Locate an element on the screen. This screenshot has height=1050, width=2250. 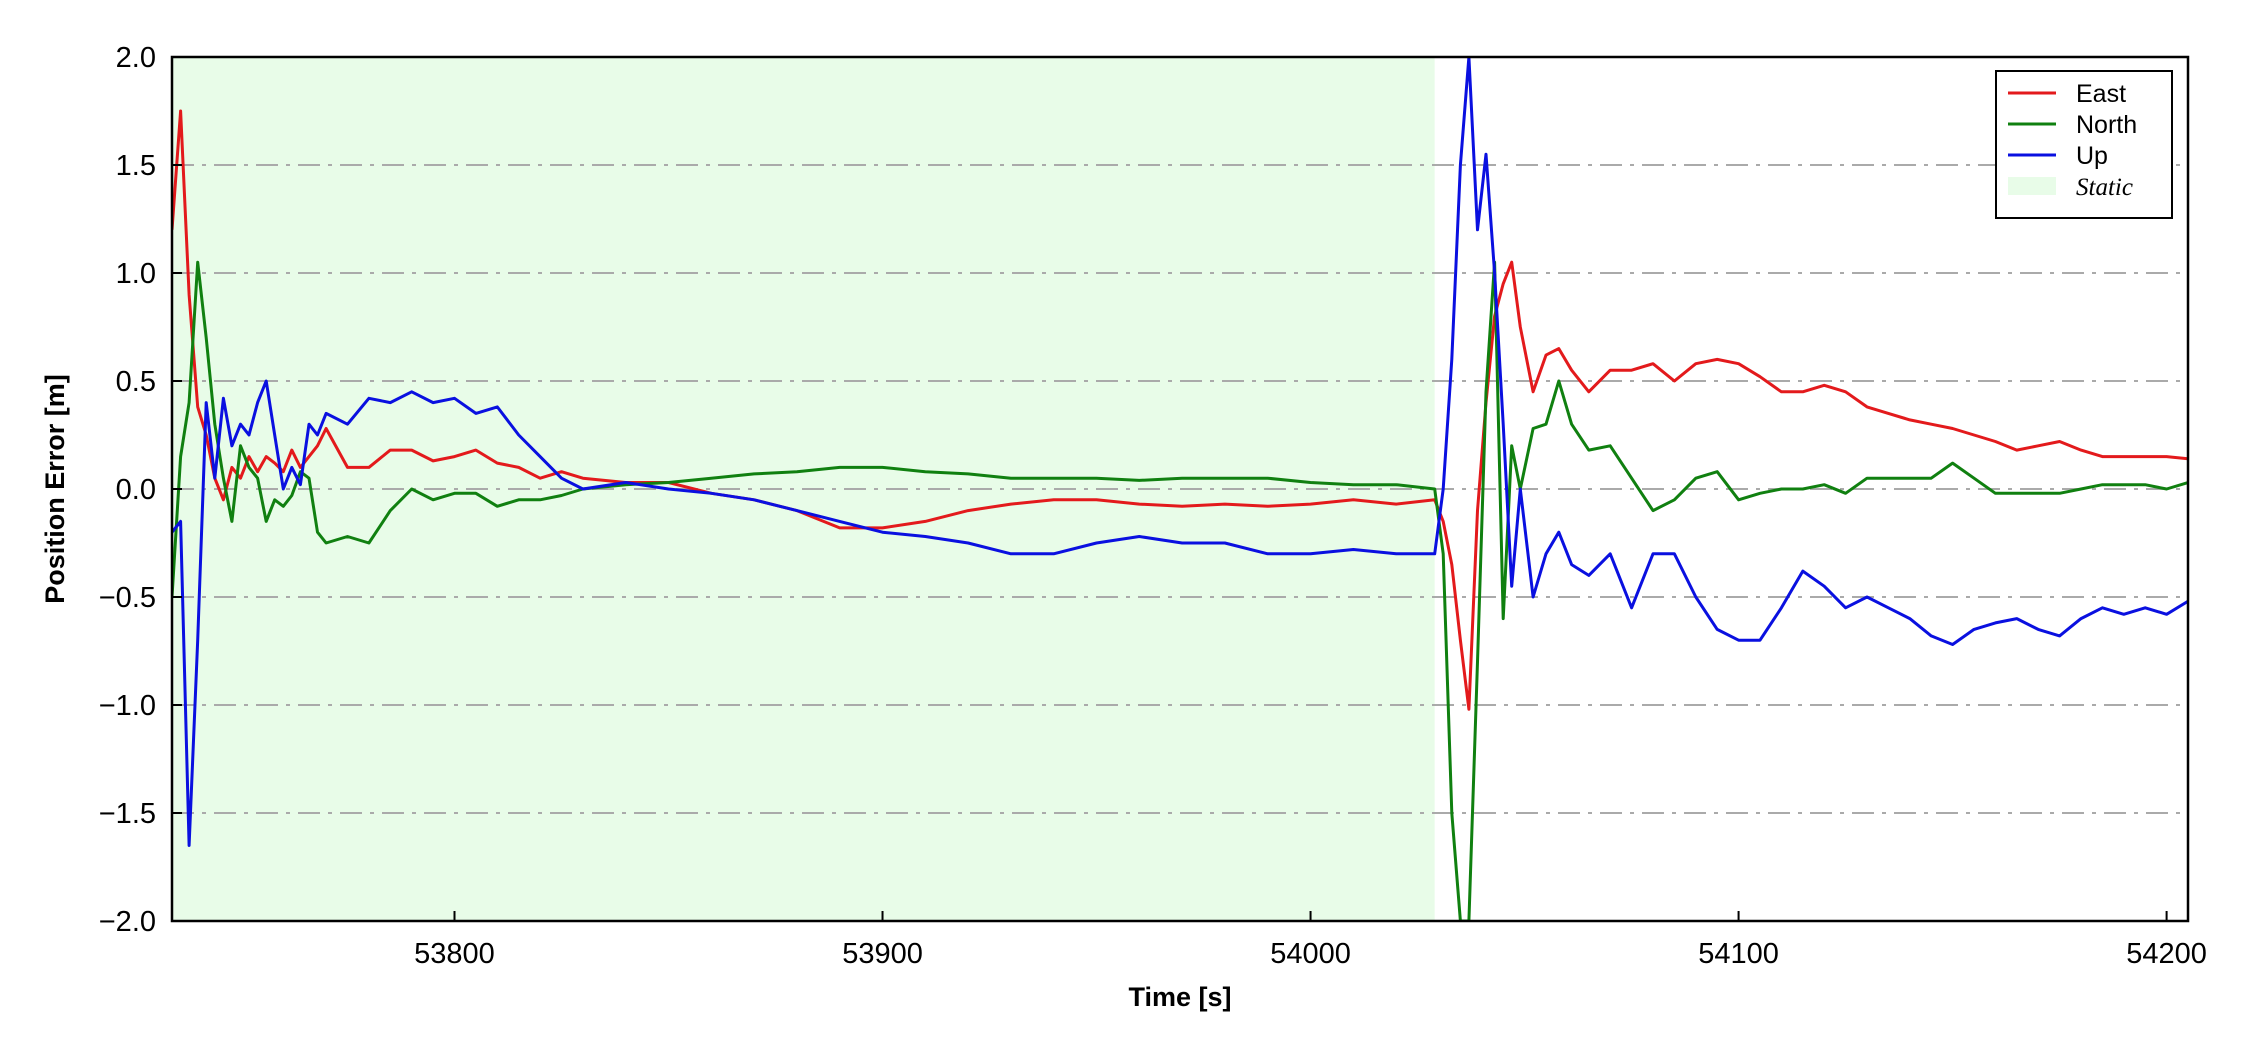
y-axis-title: Position Error [m] is located at coordinates (55, 489).